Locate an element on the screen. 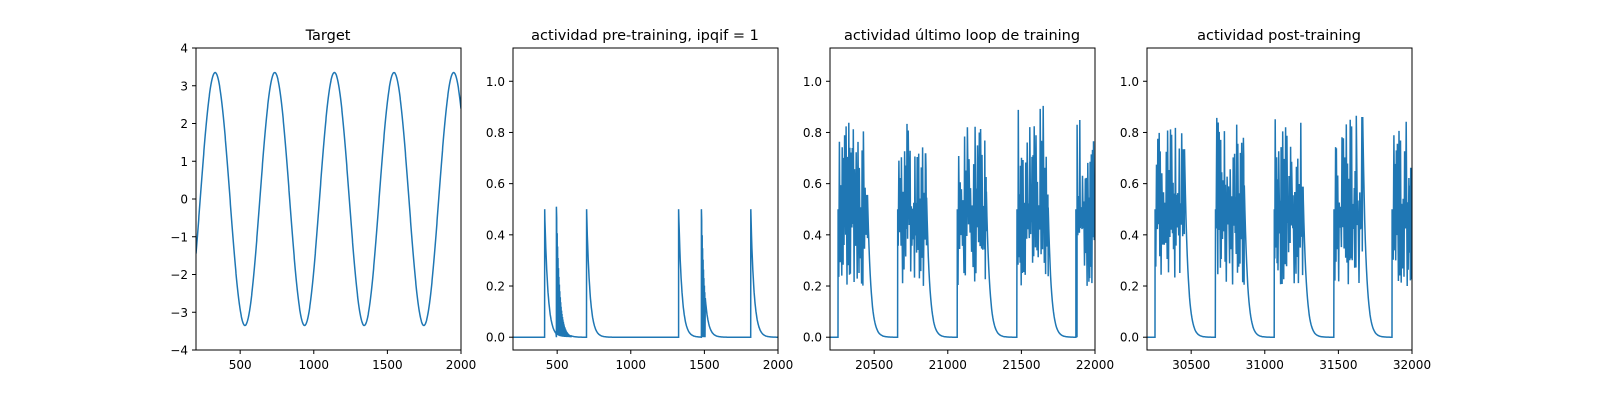  panel-title-target: Target is located at coordinates (328, 36).